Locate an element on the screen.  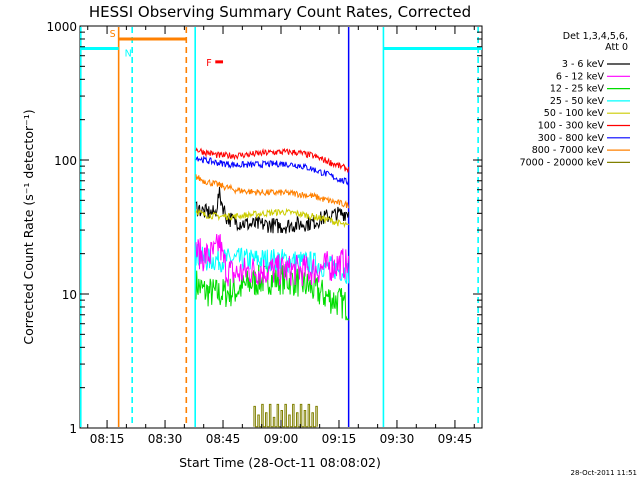
legend-label-4: 50 - 100 keV is located at coordinates (574, 113).